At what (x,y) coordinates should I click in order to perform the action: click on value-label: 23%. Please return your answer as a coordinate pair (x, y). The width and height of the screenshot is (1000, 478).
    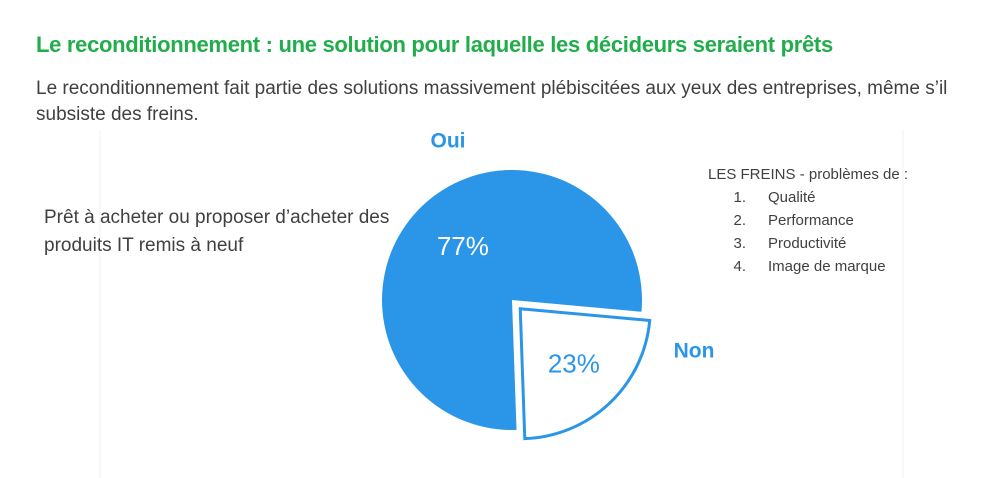
    Looking at the image, I should click on (574, 363).